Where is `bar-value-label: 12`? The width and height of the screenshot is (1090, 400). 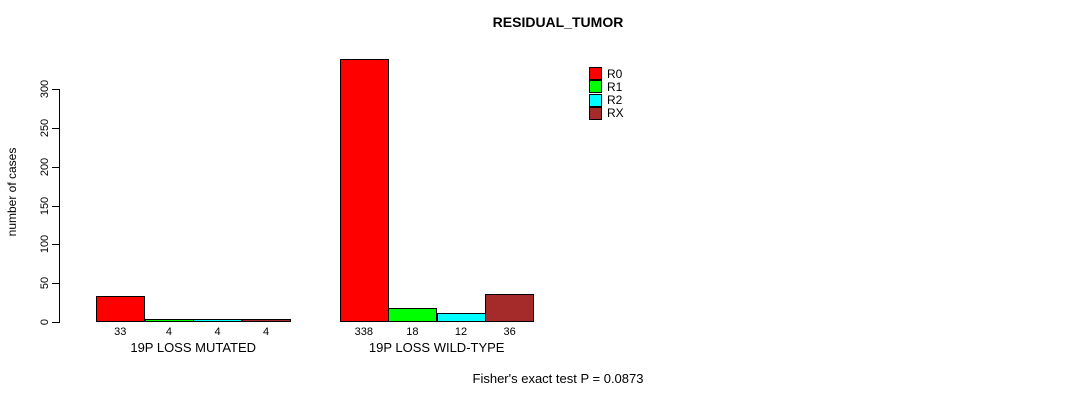
bar-value-label: 12 is located at coordinates (461, 332).